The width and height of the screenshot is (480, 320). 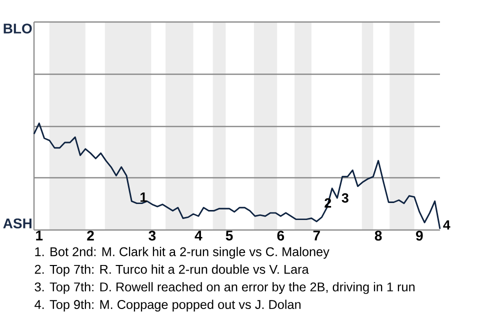 What do you see at coordinates (419, 235) in the screenshot?
I see `x-tick-label: 9` at bounding box center [419, 235].